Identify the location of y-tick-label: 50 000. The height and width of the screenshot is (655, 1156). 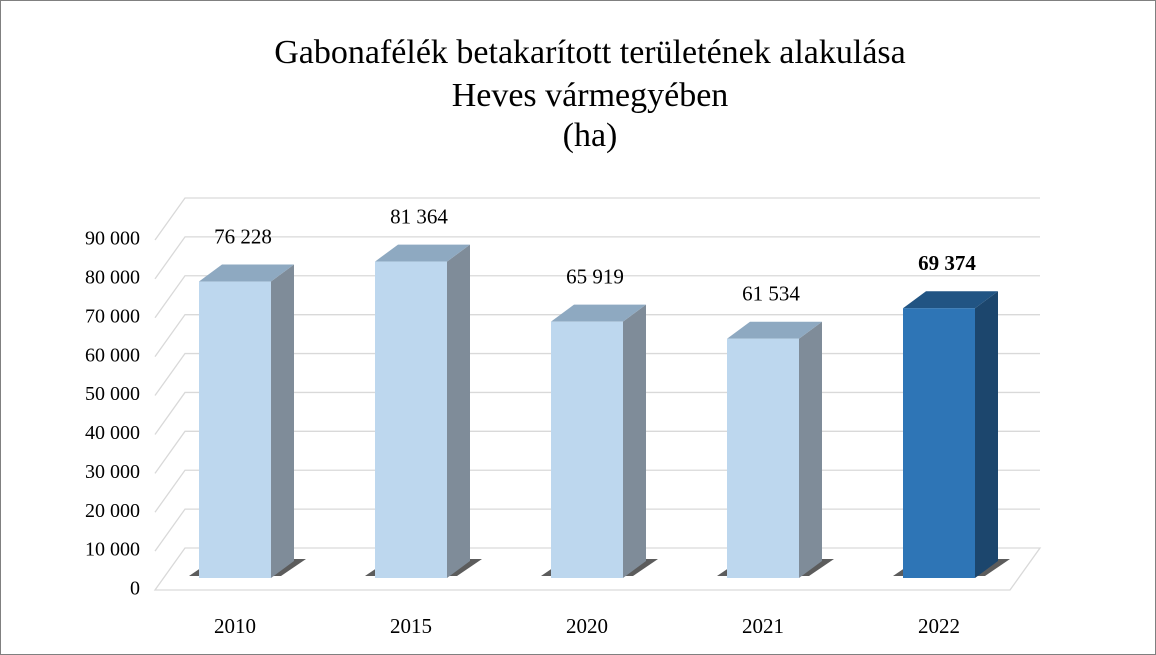
(112, 394).